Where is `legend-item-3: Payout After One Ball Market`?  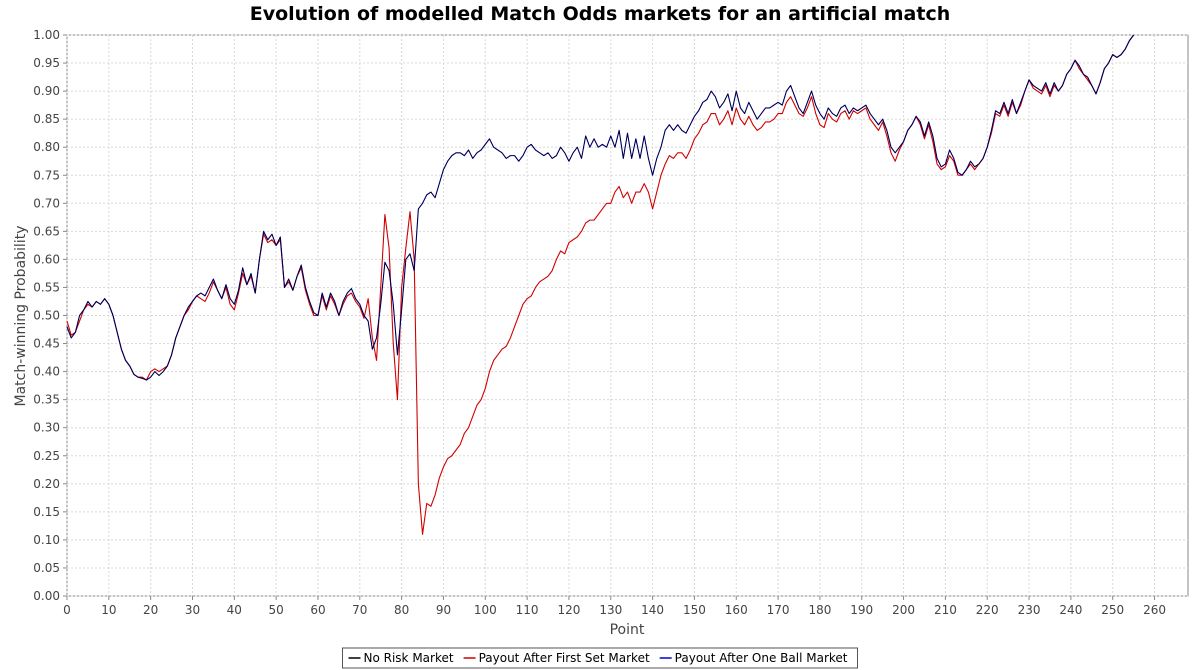 legend-item-3: Payout After One Ball Market is located at coordinates (753, 658).